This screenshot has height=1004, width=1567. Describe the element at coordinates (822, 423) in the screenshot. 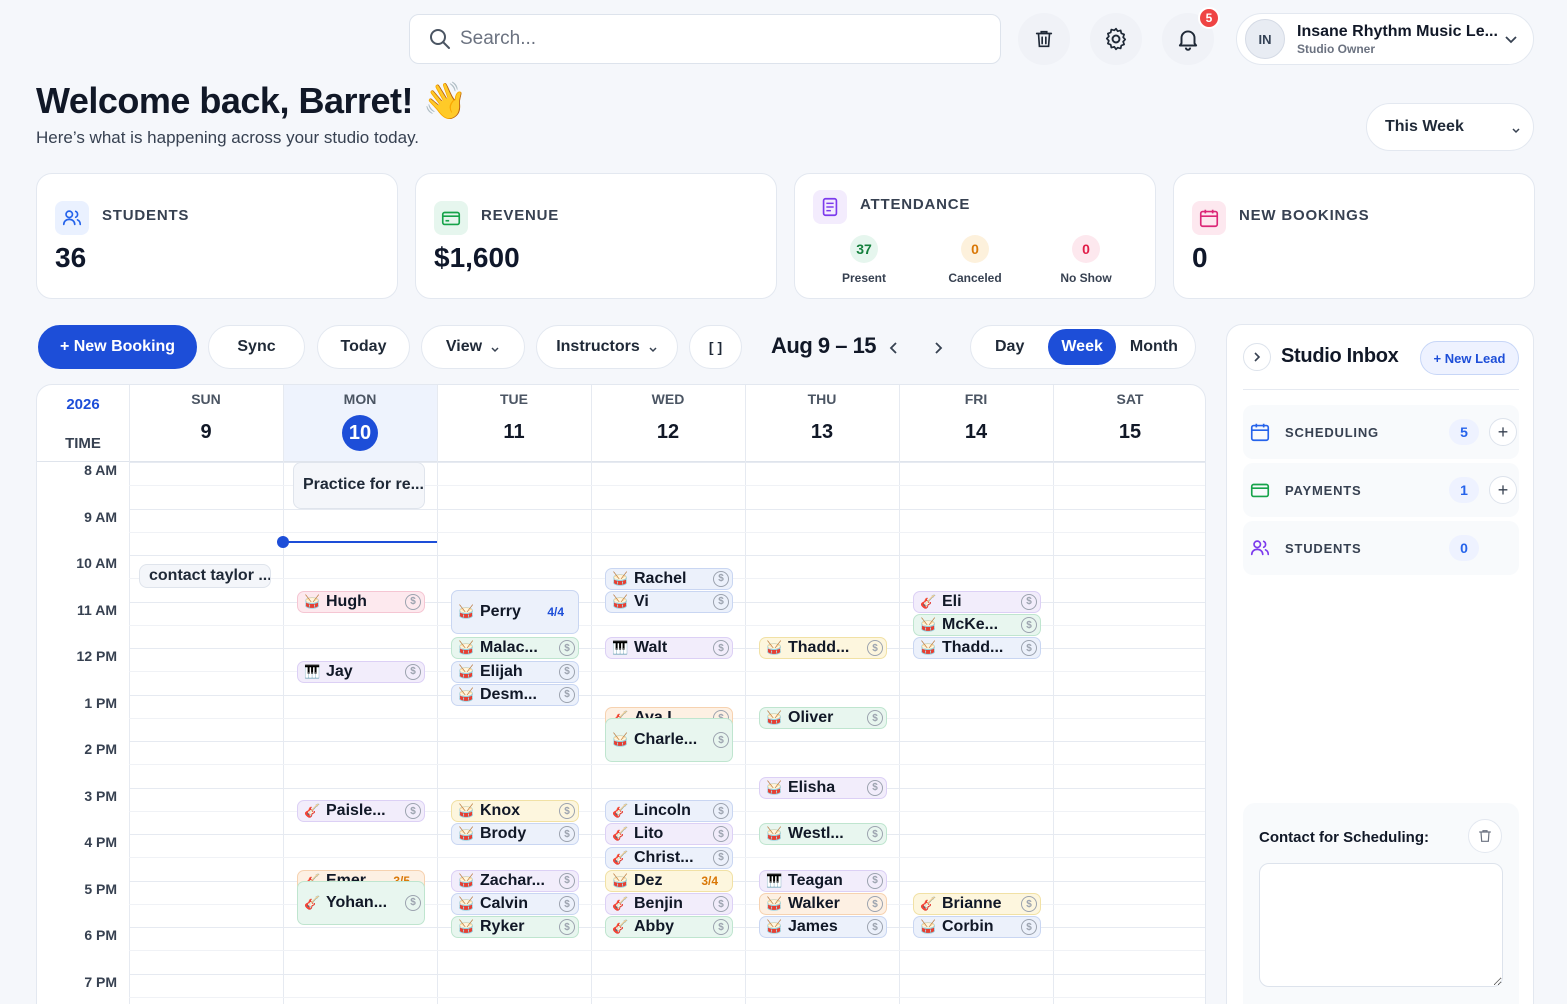

I see `day-header-thu: THU 13` at that location.